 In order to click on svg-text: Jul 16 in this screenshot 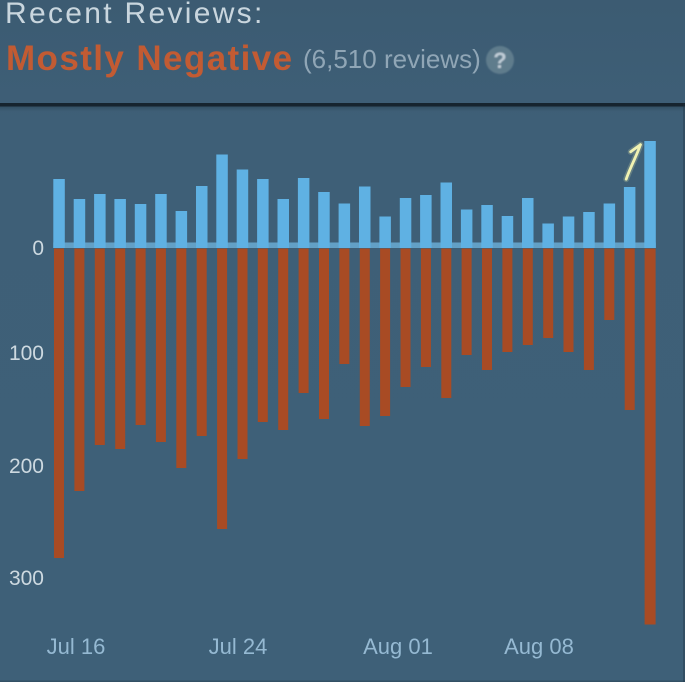, I will do `click(76, 646)`.